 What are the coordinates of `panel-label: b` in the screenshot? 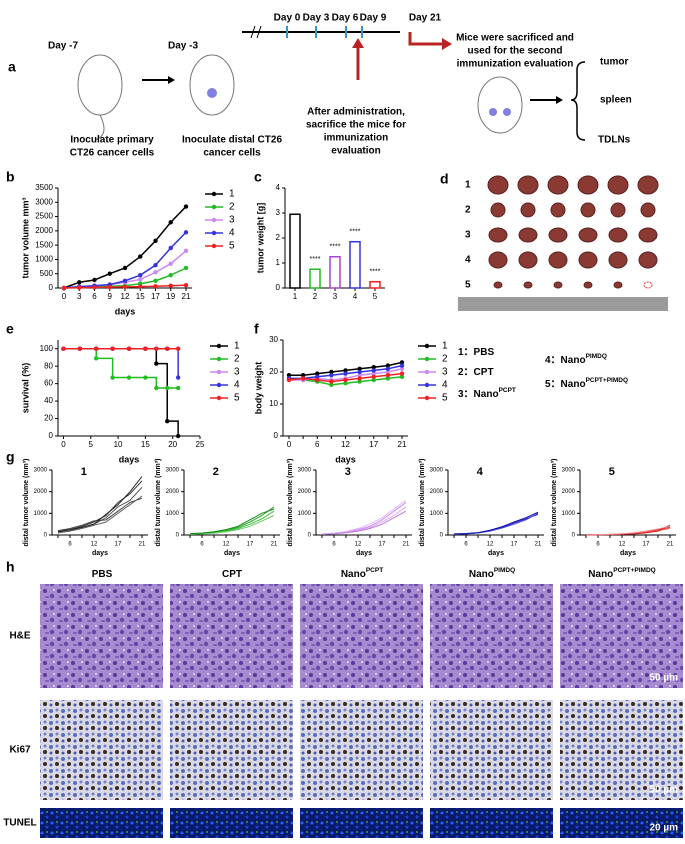 It's located at (10, 177).